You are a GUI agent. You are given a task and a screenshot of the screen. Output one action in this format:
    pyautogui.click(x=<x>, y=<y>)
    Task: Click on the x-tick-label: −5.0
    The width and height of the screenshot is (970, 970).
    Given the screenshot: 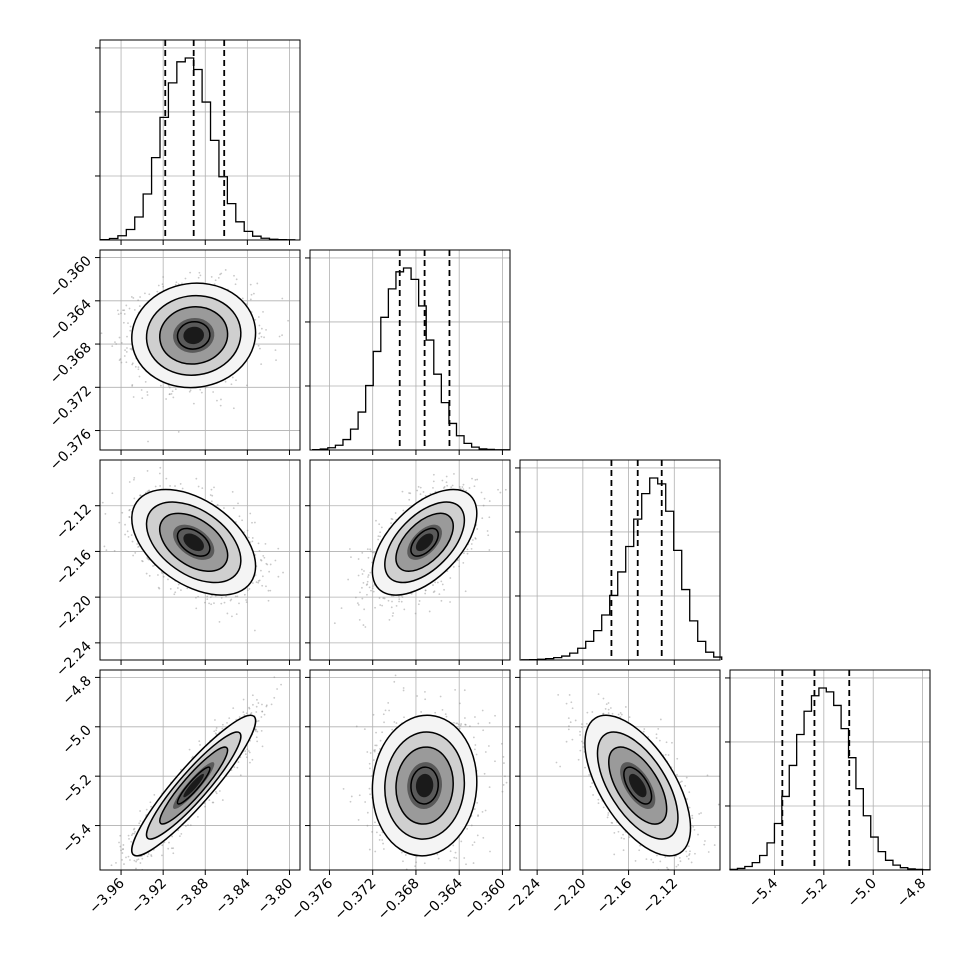 What is the action you would take?
    pyautogui.click(x=862, y=893)
    